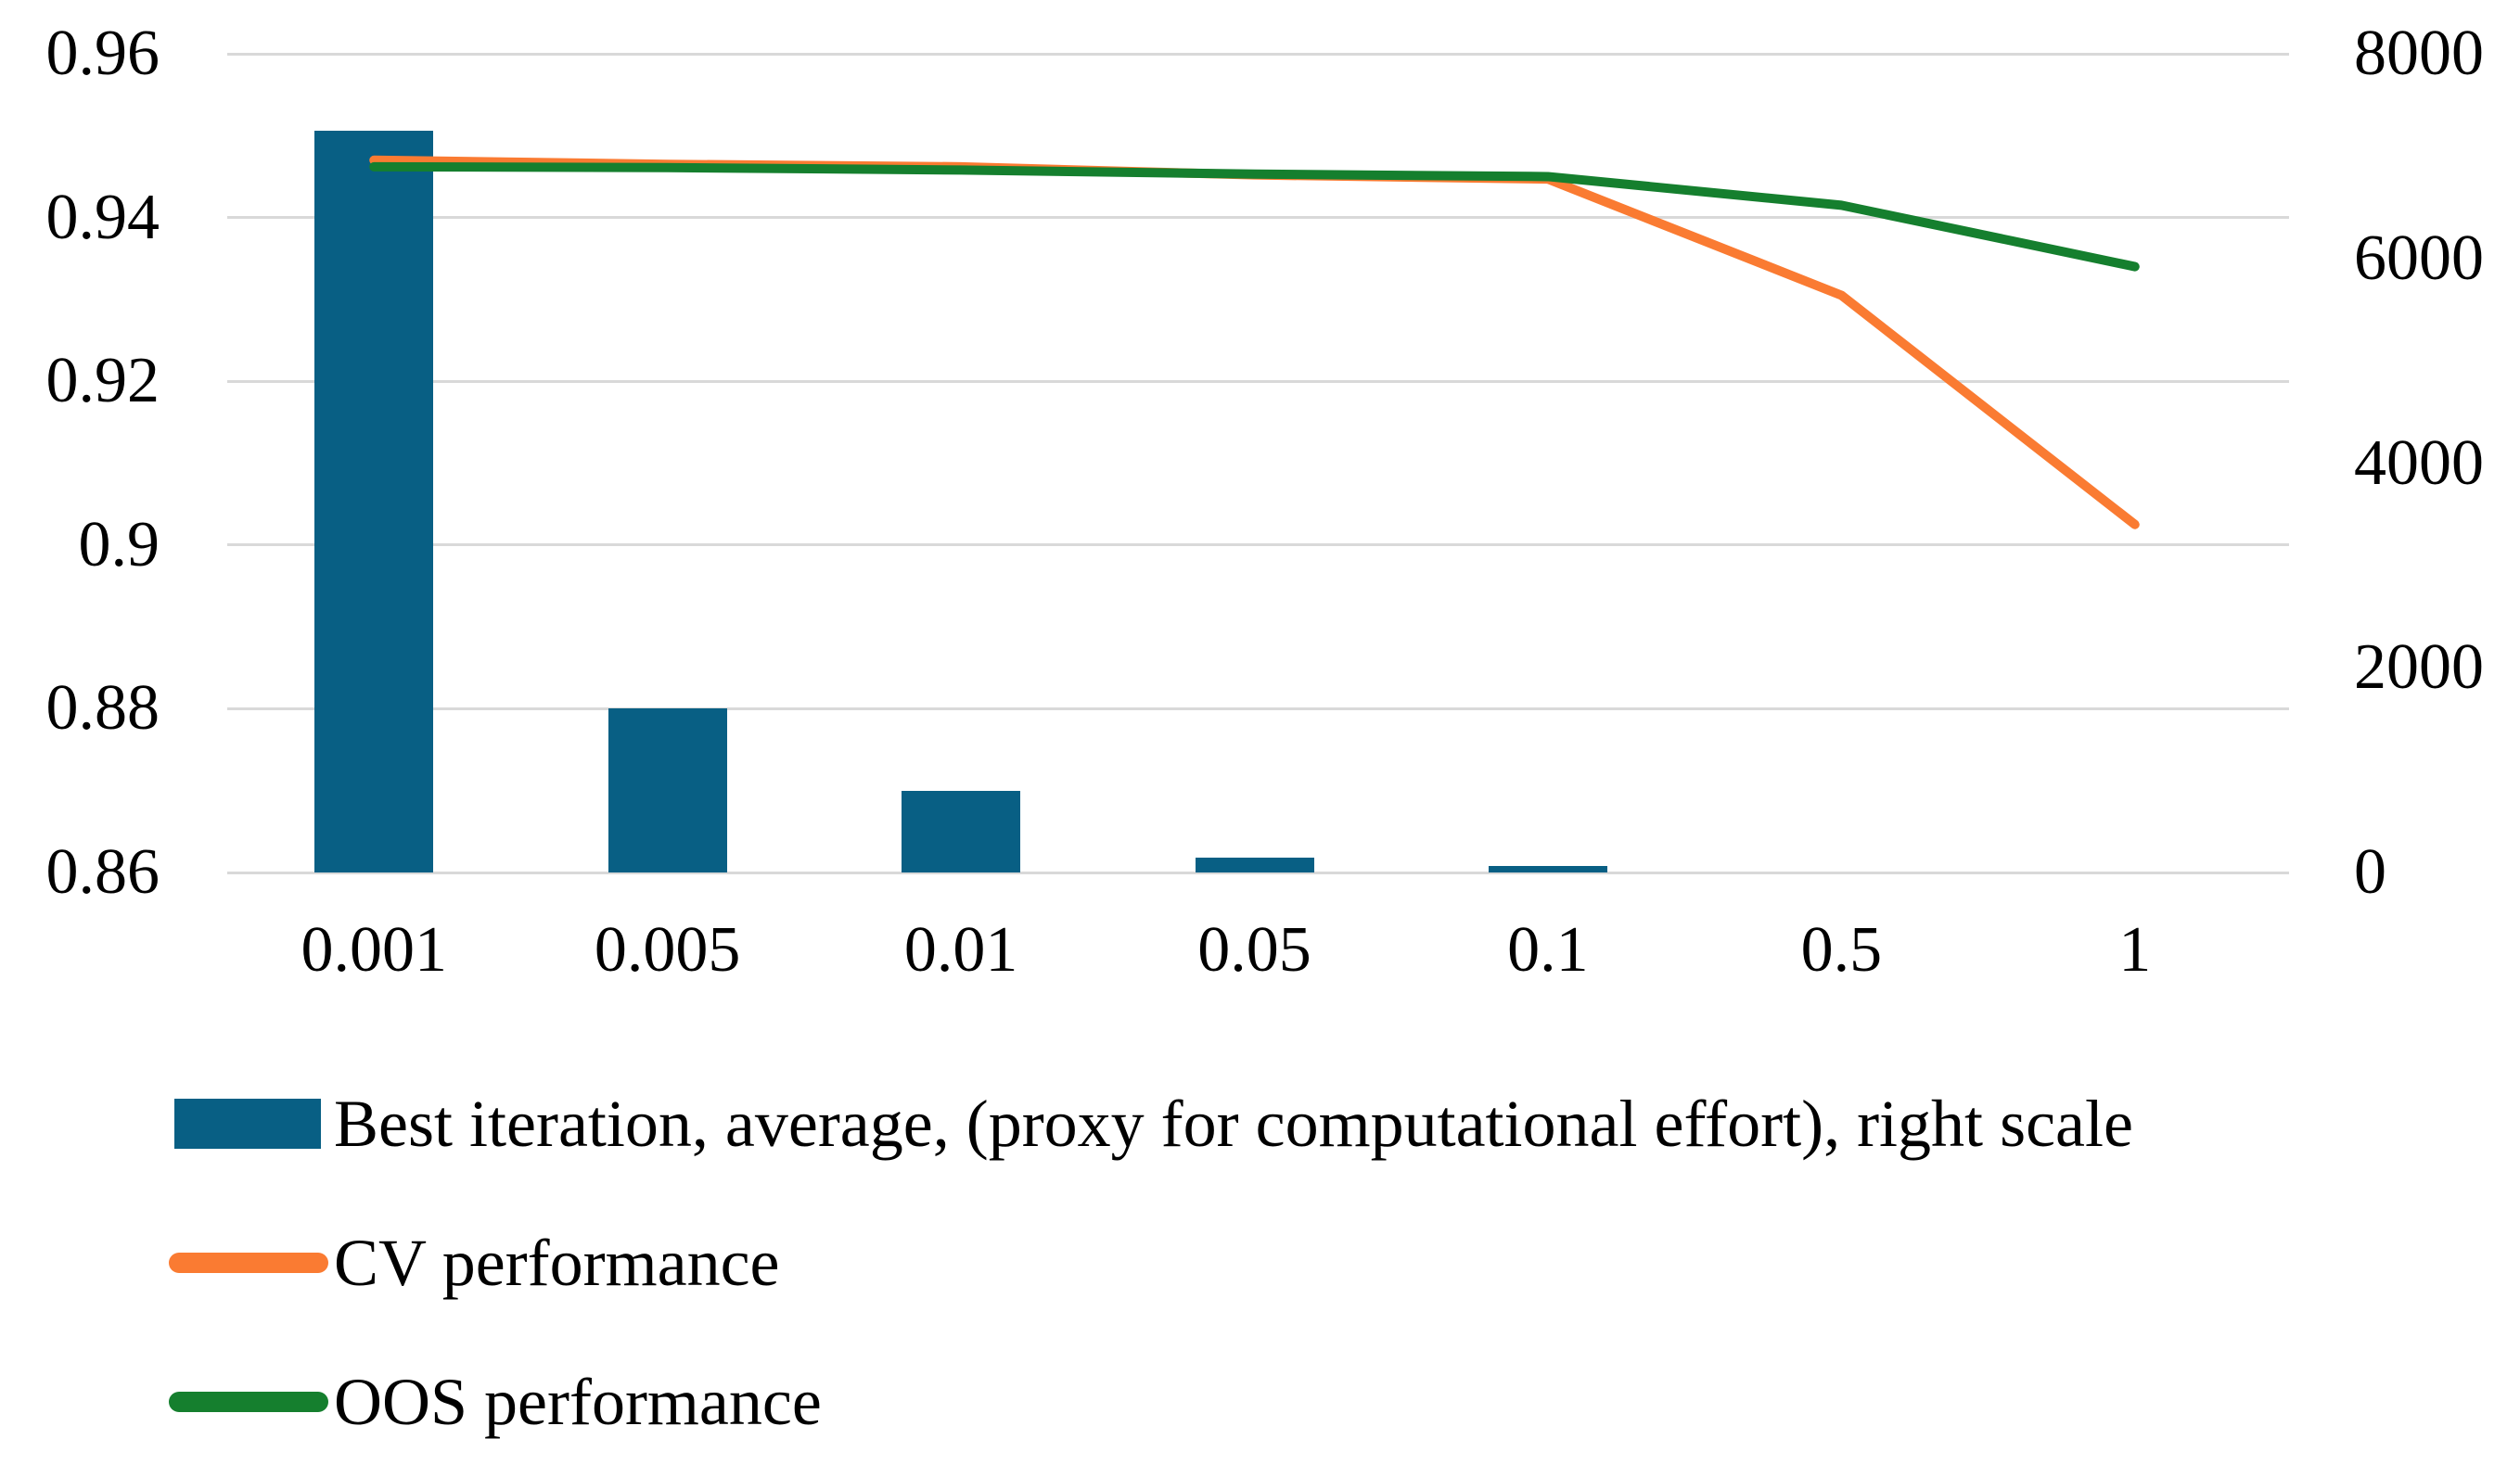 This screenshot has height=1477, width=2520. I want to click on x-axis-tick-label: 0.05, so click(1254, 950).